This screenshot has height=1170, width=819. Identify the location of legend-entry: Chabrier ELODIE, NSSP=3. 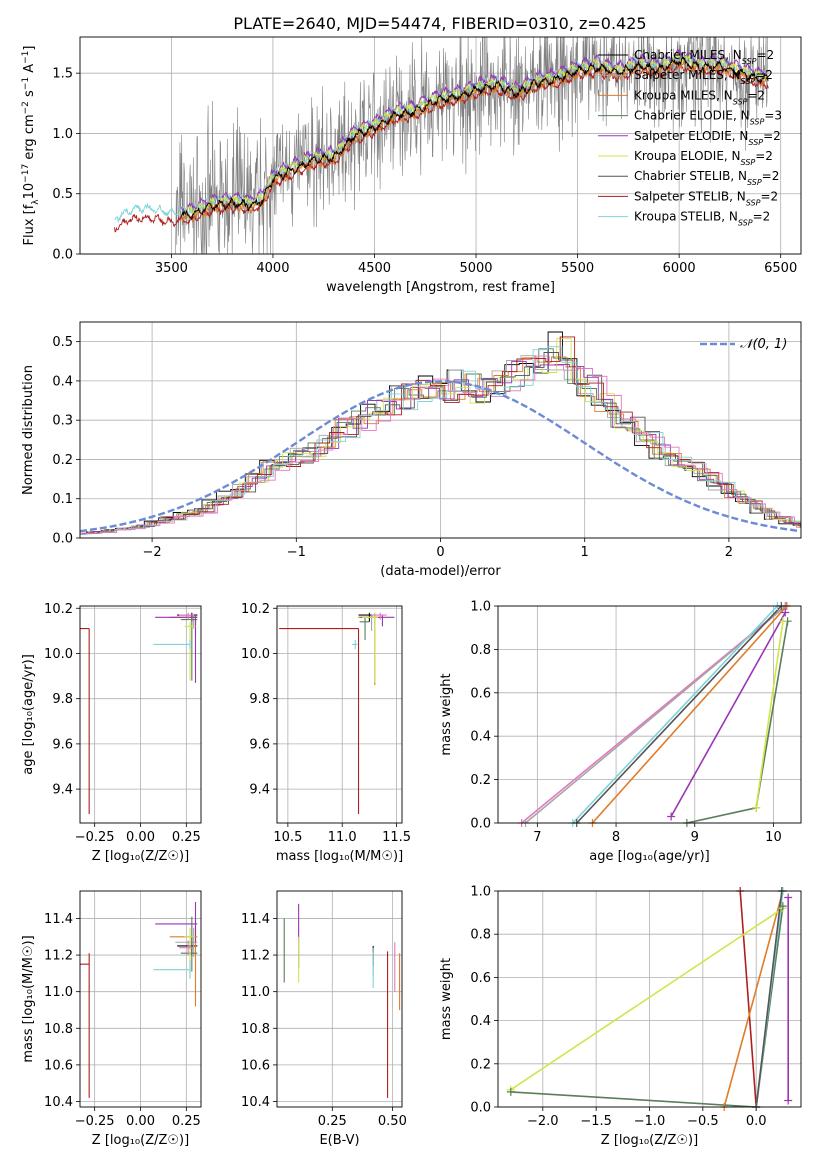
(708, 118).